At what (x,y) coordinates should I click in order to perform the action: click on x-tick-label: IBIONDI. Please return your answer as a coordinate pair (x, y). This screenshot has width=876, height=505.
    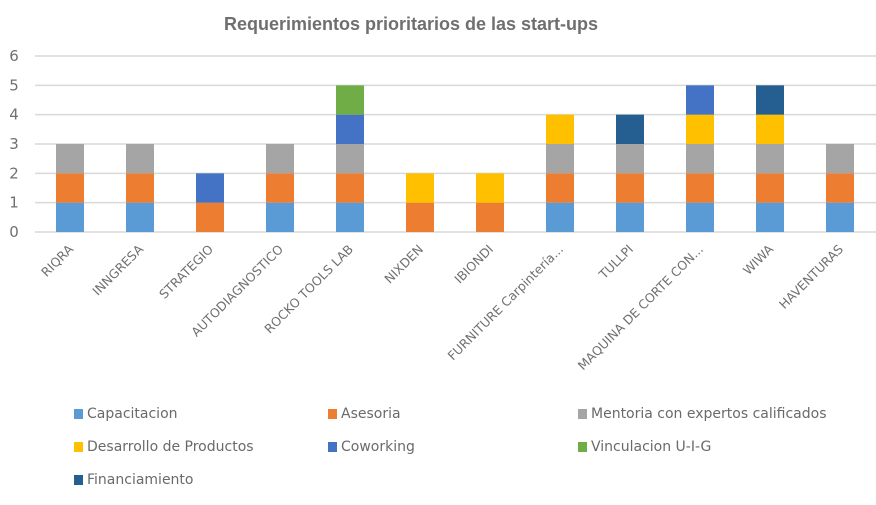
    Looking at the image, I should click on (473, 264).